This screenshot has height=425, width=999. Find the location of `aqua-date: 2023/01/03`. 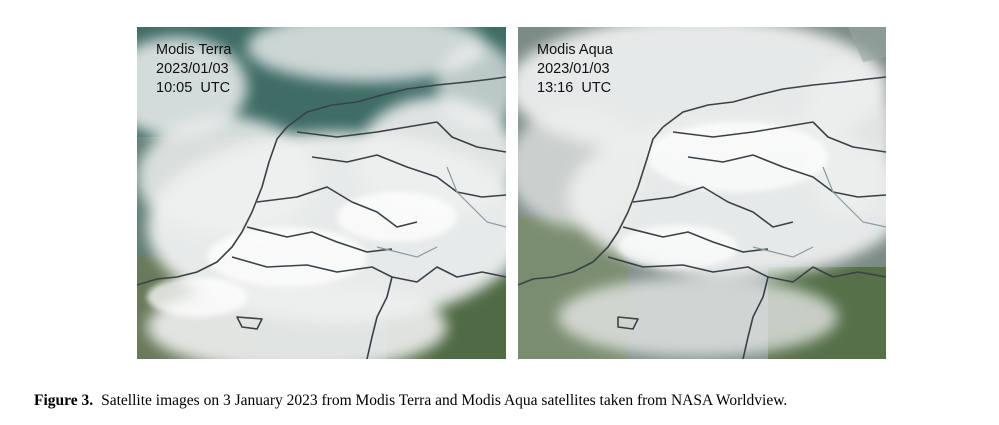

aqua-date: 2023/01/03 is located at coordinates (573, 69).